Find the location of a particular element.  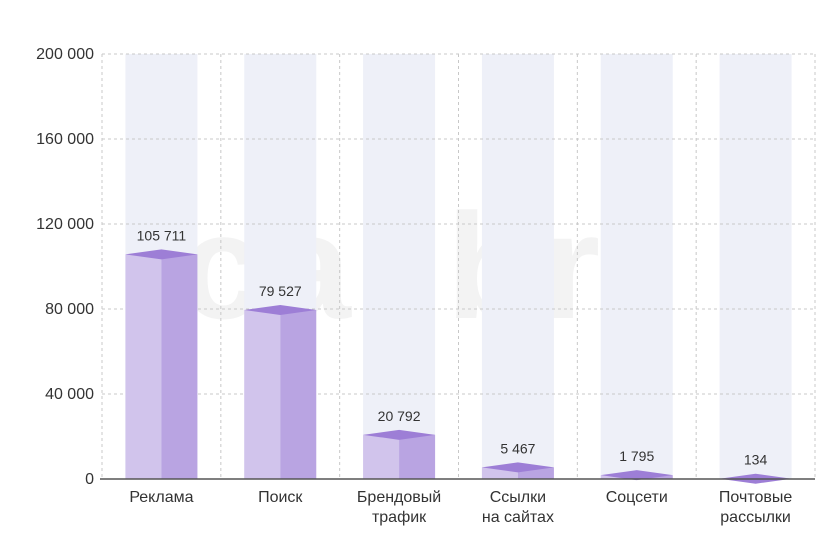

x-tick-label-line: Поиск is located at coordinates (280, 497).